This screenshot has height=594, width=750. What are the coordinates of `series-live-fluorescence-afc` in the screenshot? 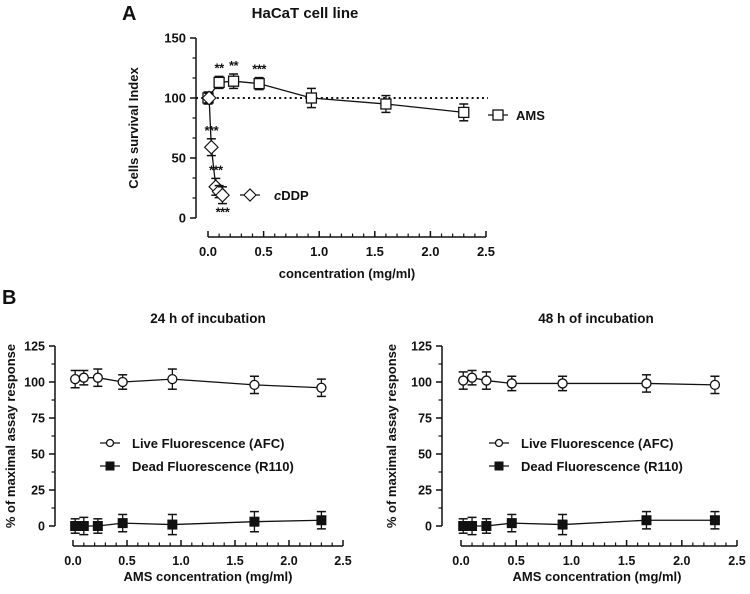 It's located at (198, 383).